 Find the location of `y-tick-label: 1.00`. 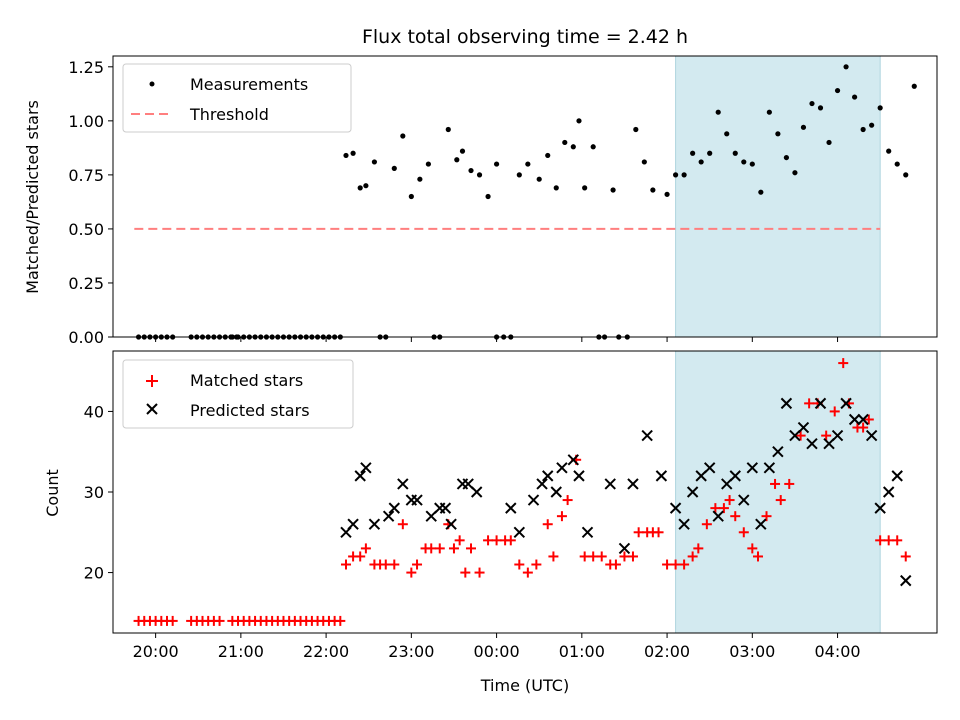

y-tick-label: 1.00 is located at coordinates (86, 121).